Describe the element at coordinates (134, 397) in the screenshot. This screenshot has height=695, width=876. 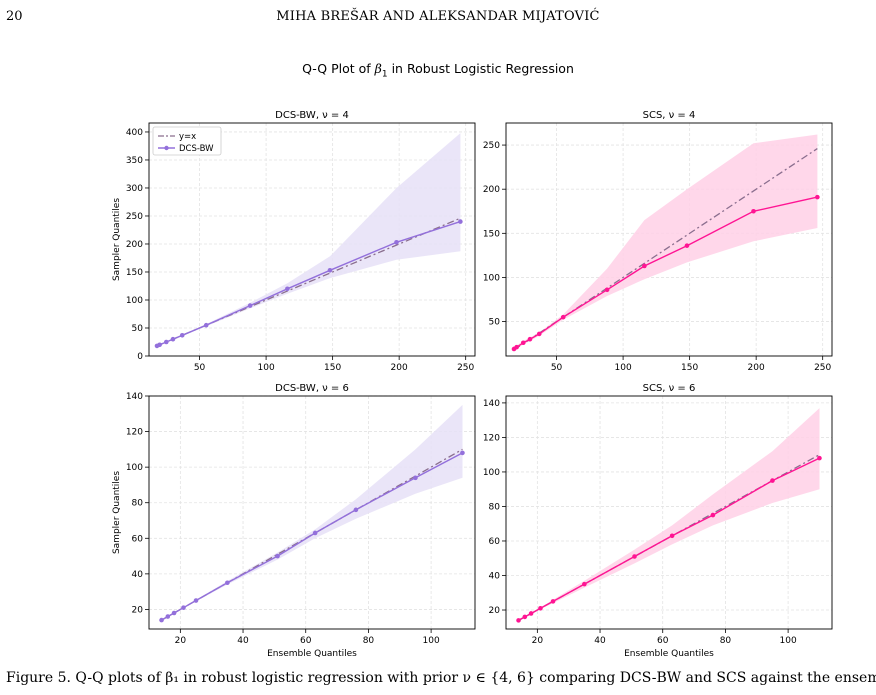
I see `y-tick-label: 140` at that location.